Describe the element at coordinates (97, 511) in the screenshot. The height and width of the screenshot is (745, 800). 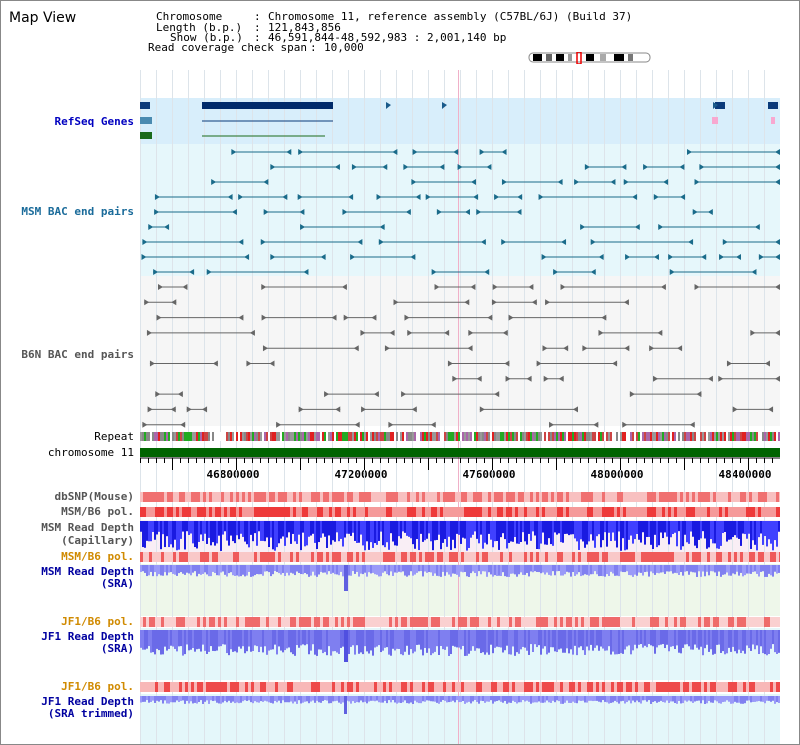
I see `track-label-msm-b6-pol-1: MSM/B6 pol.` at that location.